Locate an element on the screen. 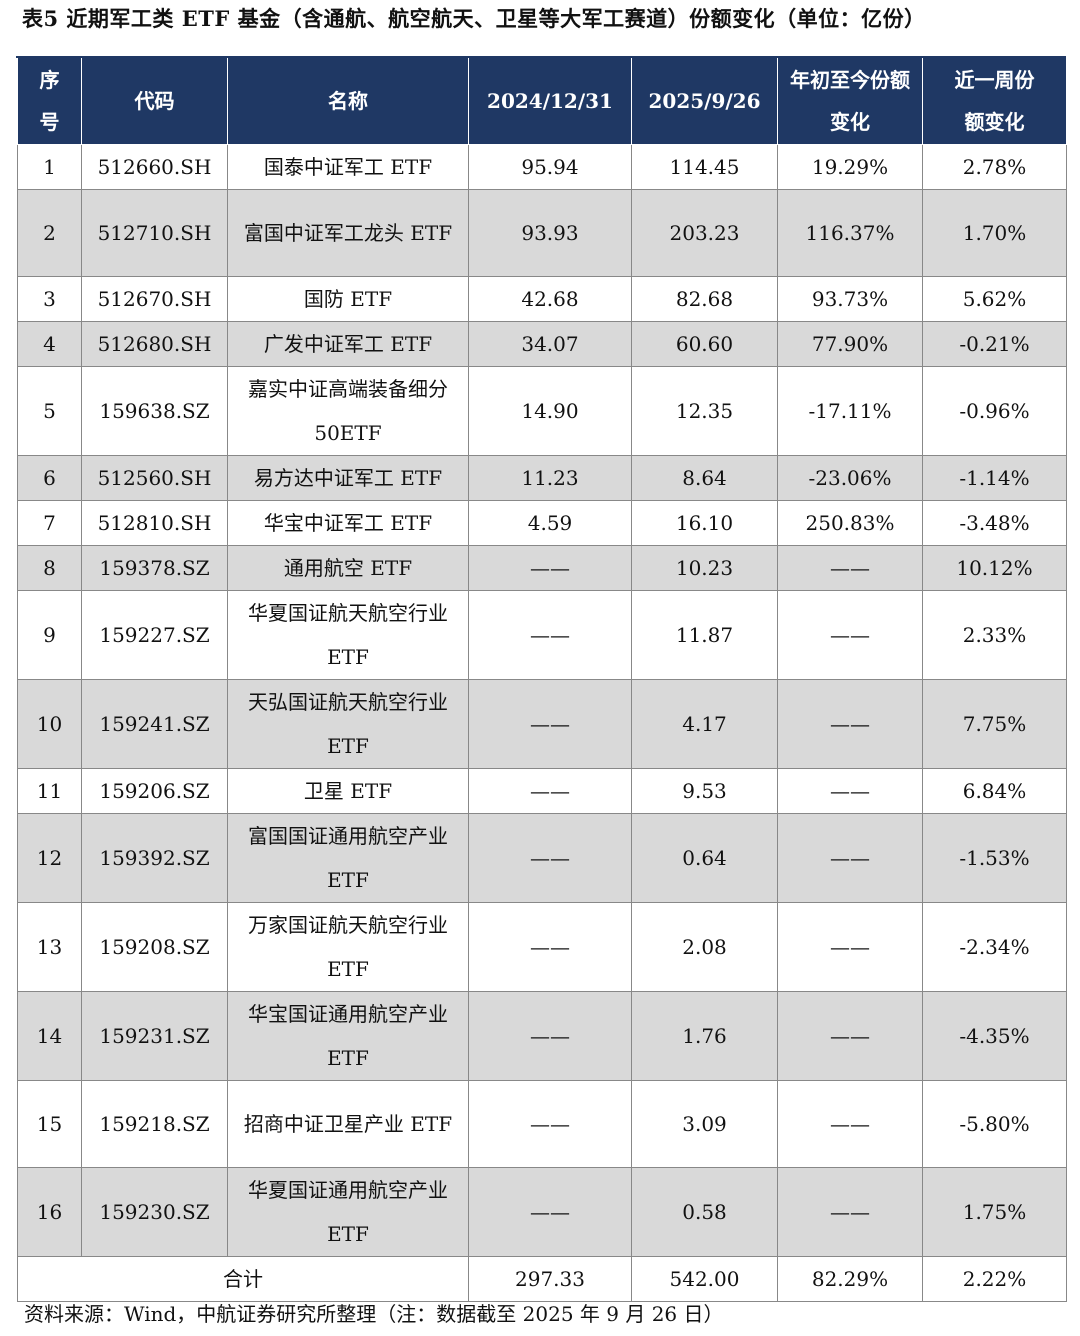 This screenshot has width=1080, height=1336. total-row: 合计 297.33 542.00 82.29% 2.22% is located at coordinates (542, 1279).